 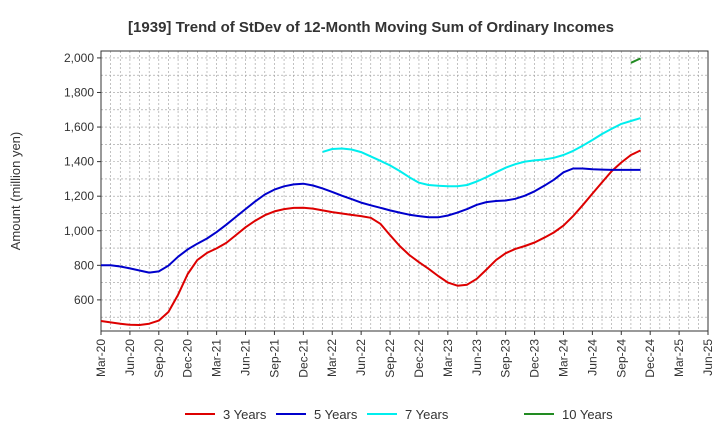 What do you see at coordinates (79, 231) in the screenshot?
I see `y-tick-label: 1,000` at bounding box center [79, 231].